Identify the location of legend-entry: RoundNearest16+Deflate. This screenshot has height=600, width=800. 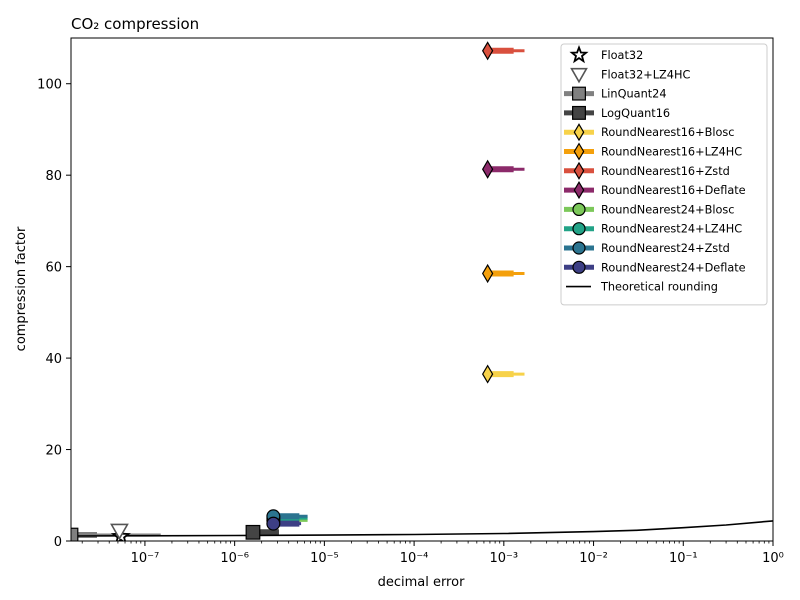
(655, 190).